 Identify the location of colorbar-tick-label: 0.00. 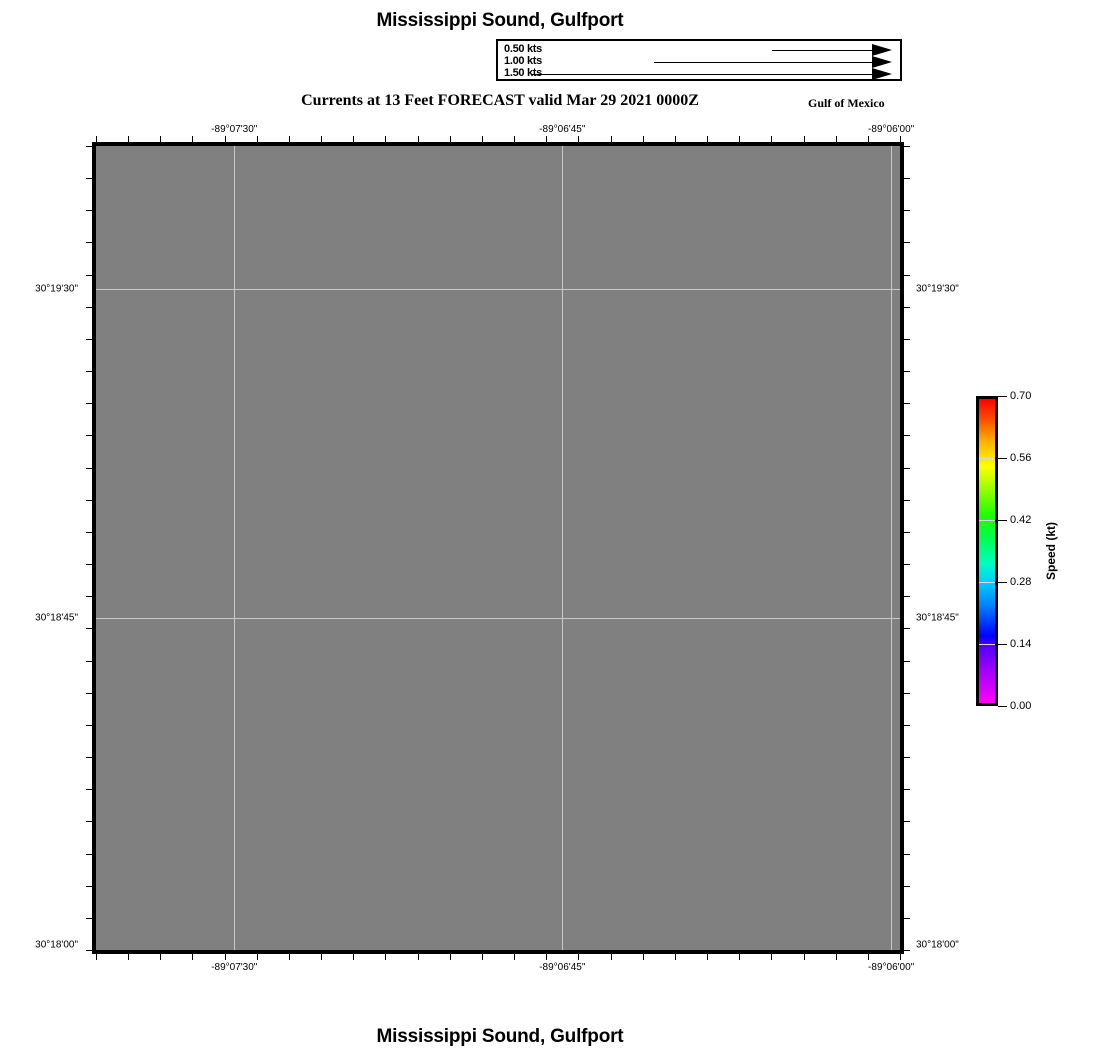
(1021, 706).